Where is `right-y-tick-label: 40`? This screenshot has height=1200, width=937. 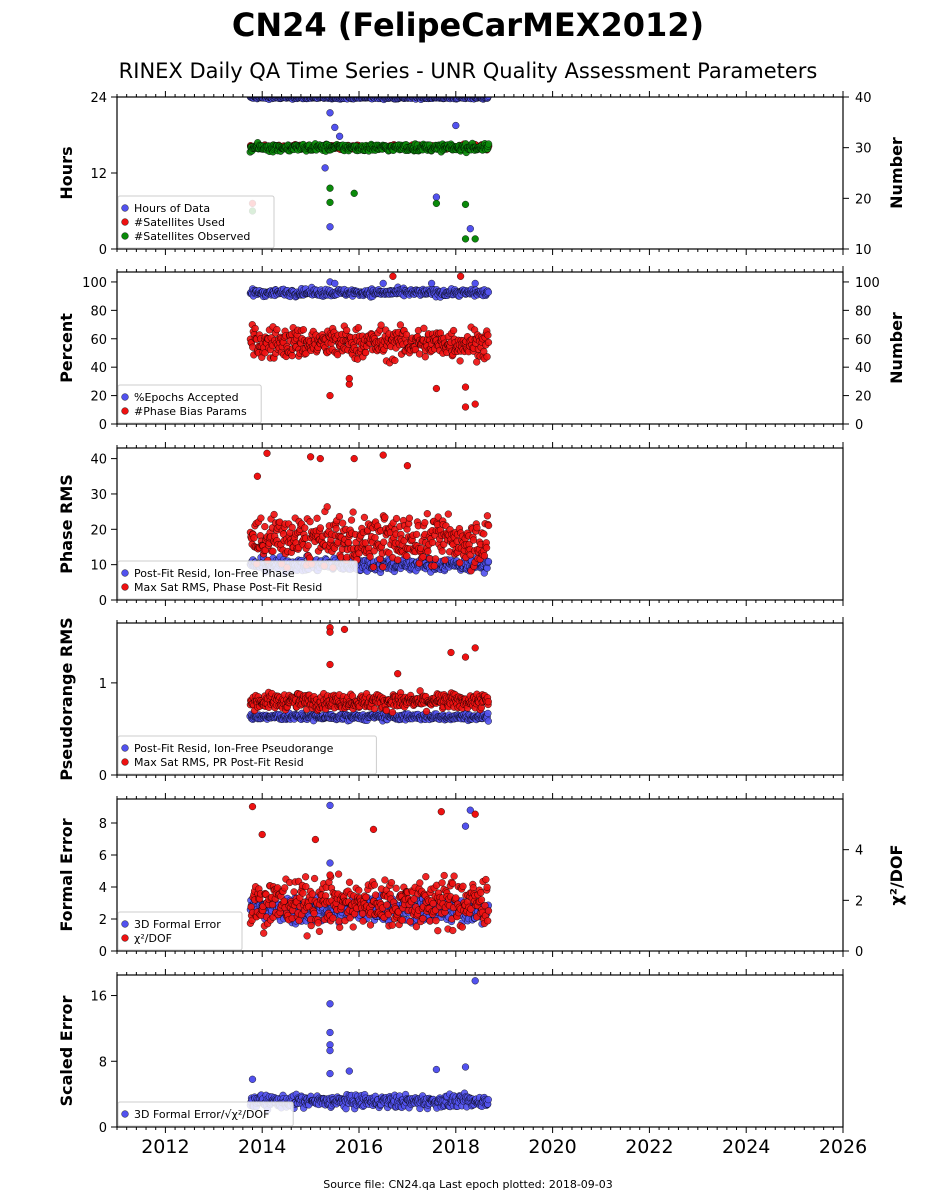 right-y-tick-label: 40 is located at coordinates (863, 368).